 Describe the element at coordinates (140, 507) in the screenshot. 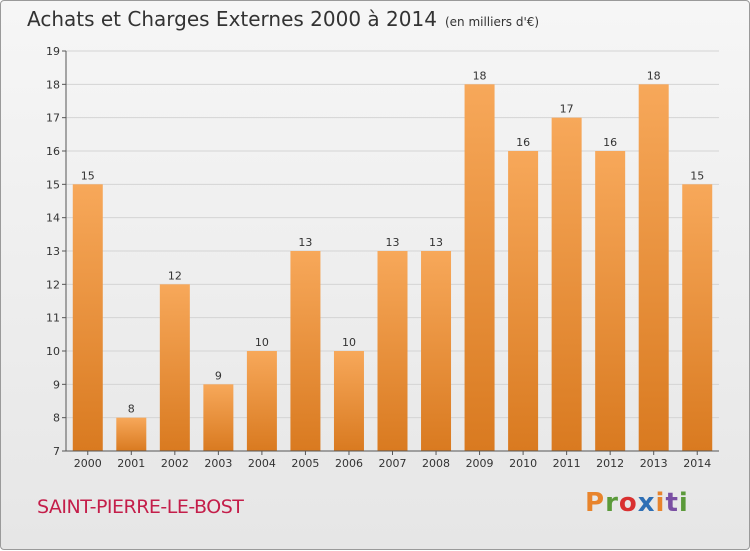

I see `commune-name: SAINT-PIERRE-LE-BOST` at that location.